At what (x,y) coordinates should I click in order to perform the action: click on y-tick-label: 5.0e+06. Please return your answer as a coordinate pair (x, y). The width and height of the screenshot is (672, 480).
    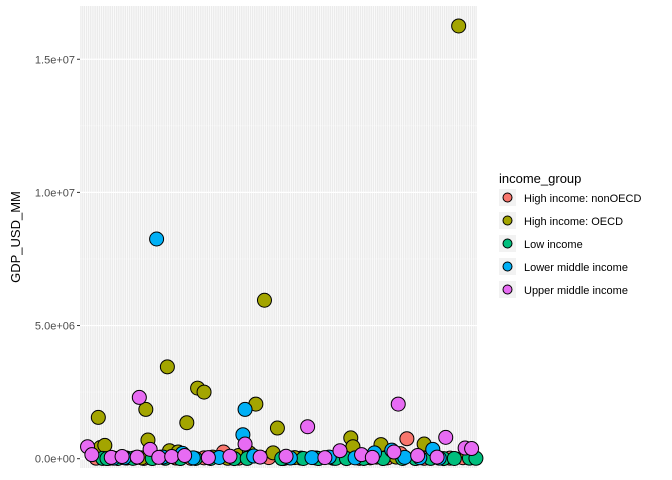
    Looking at the image, I should click on (55, 327).